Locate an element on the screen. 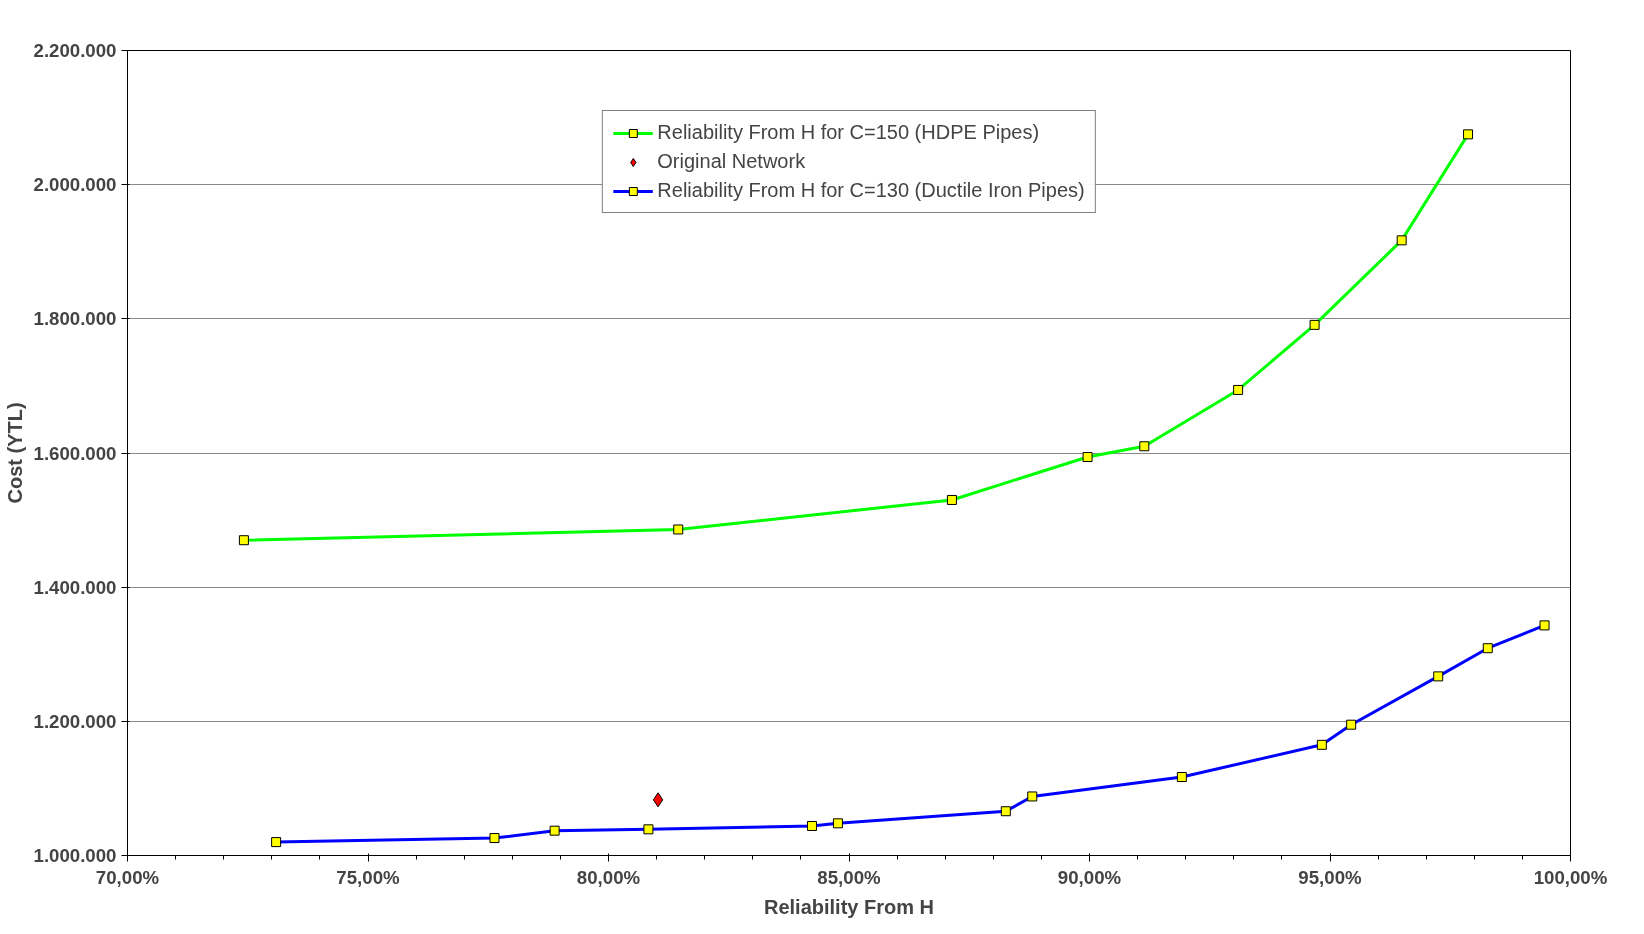 The width and height of the screenshot is (1644, 934). y-tick-label: 1.600.000 is located at coordinates (75, 453).